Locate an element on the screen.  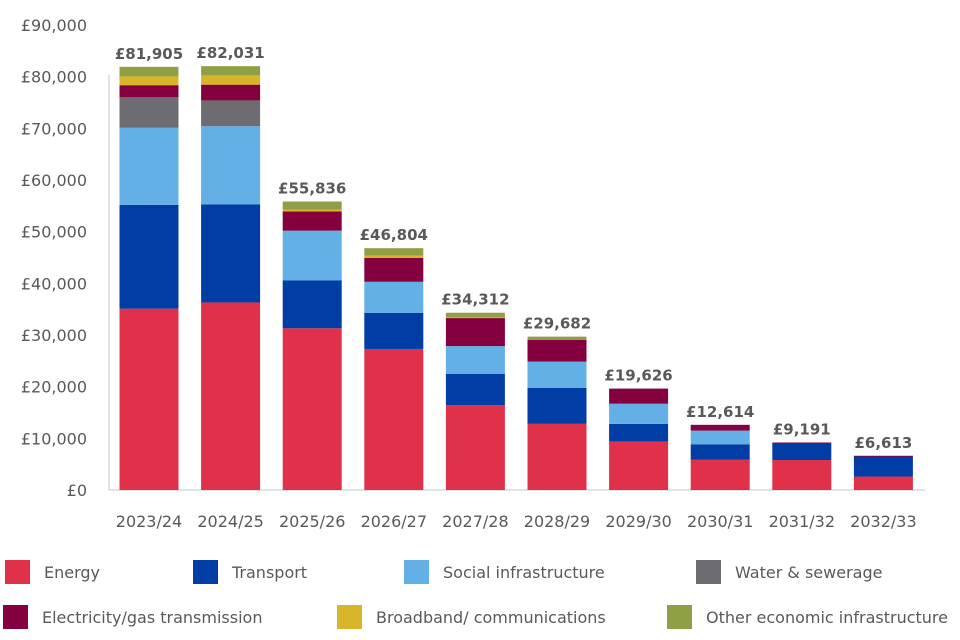
x-tick-label: 2031/32 is located at coordinates (802, 521).